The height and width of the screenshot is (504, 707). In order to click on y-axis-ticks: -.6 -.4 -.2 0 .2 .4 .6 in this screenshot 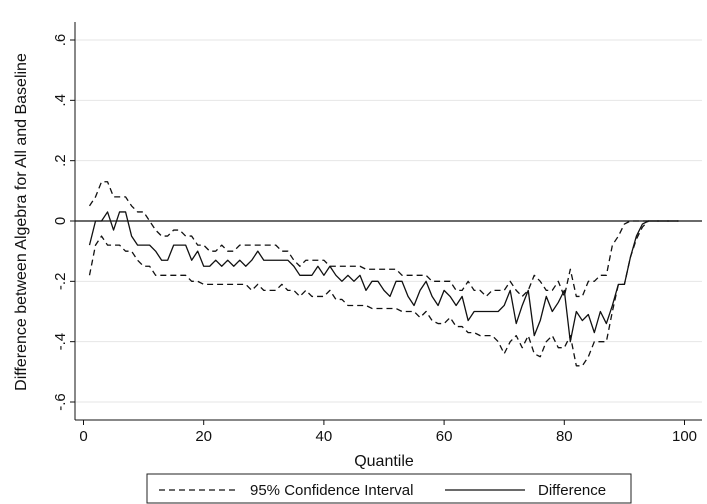, I will do `click(63, 222)`.